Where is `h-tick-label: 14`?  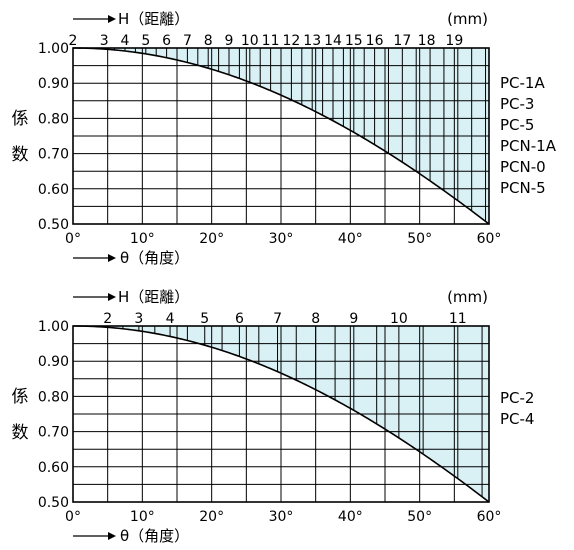
h-tick-label: 14 is located at coordinates (333, 41).